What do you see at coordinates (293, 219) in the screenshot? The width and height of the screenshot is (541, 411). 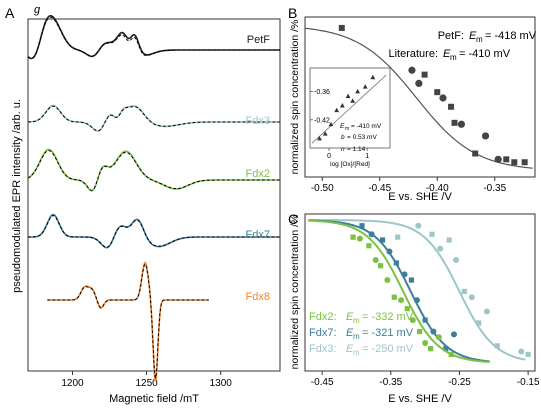 I see `panel-c-label: C` at bounding box center [293, 219].